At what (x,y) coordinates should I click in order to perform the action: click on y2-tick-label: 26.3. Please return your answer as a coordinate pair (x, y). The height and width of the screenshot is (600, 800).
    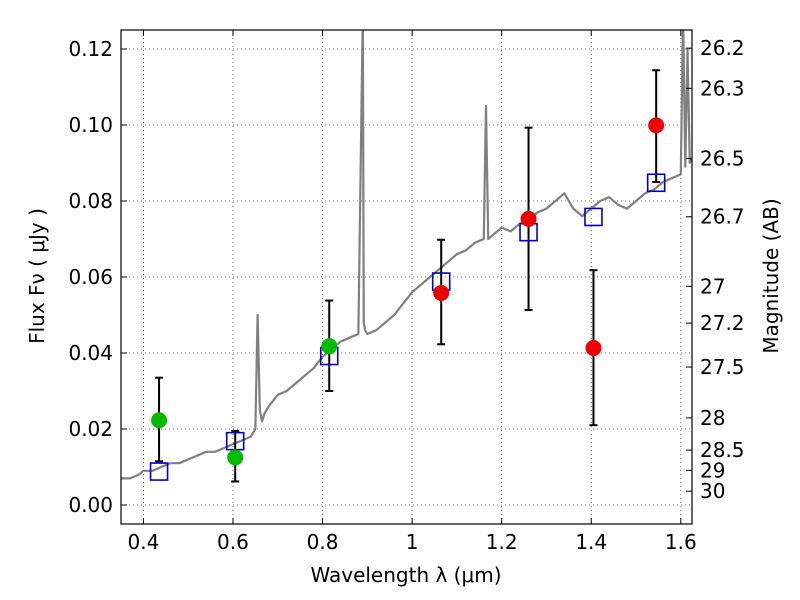
    Looking at the image, I should click on (722, 88).